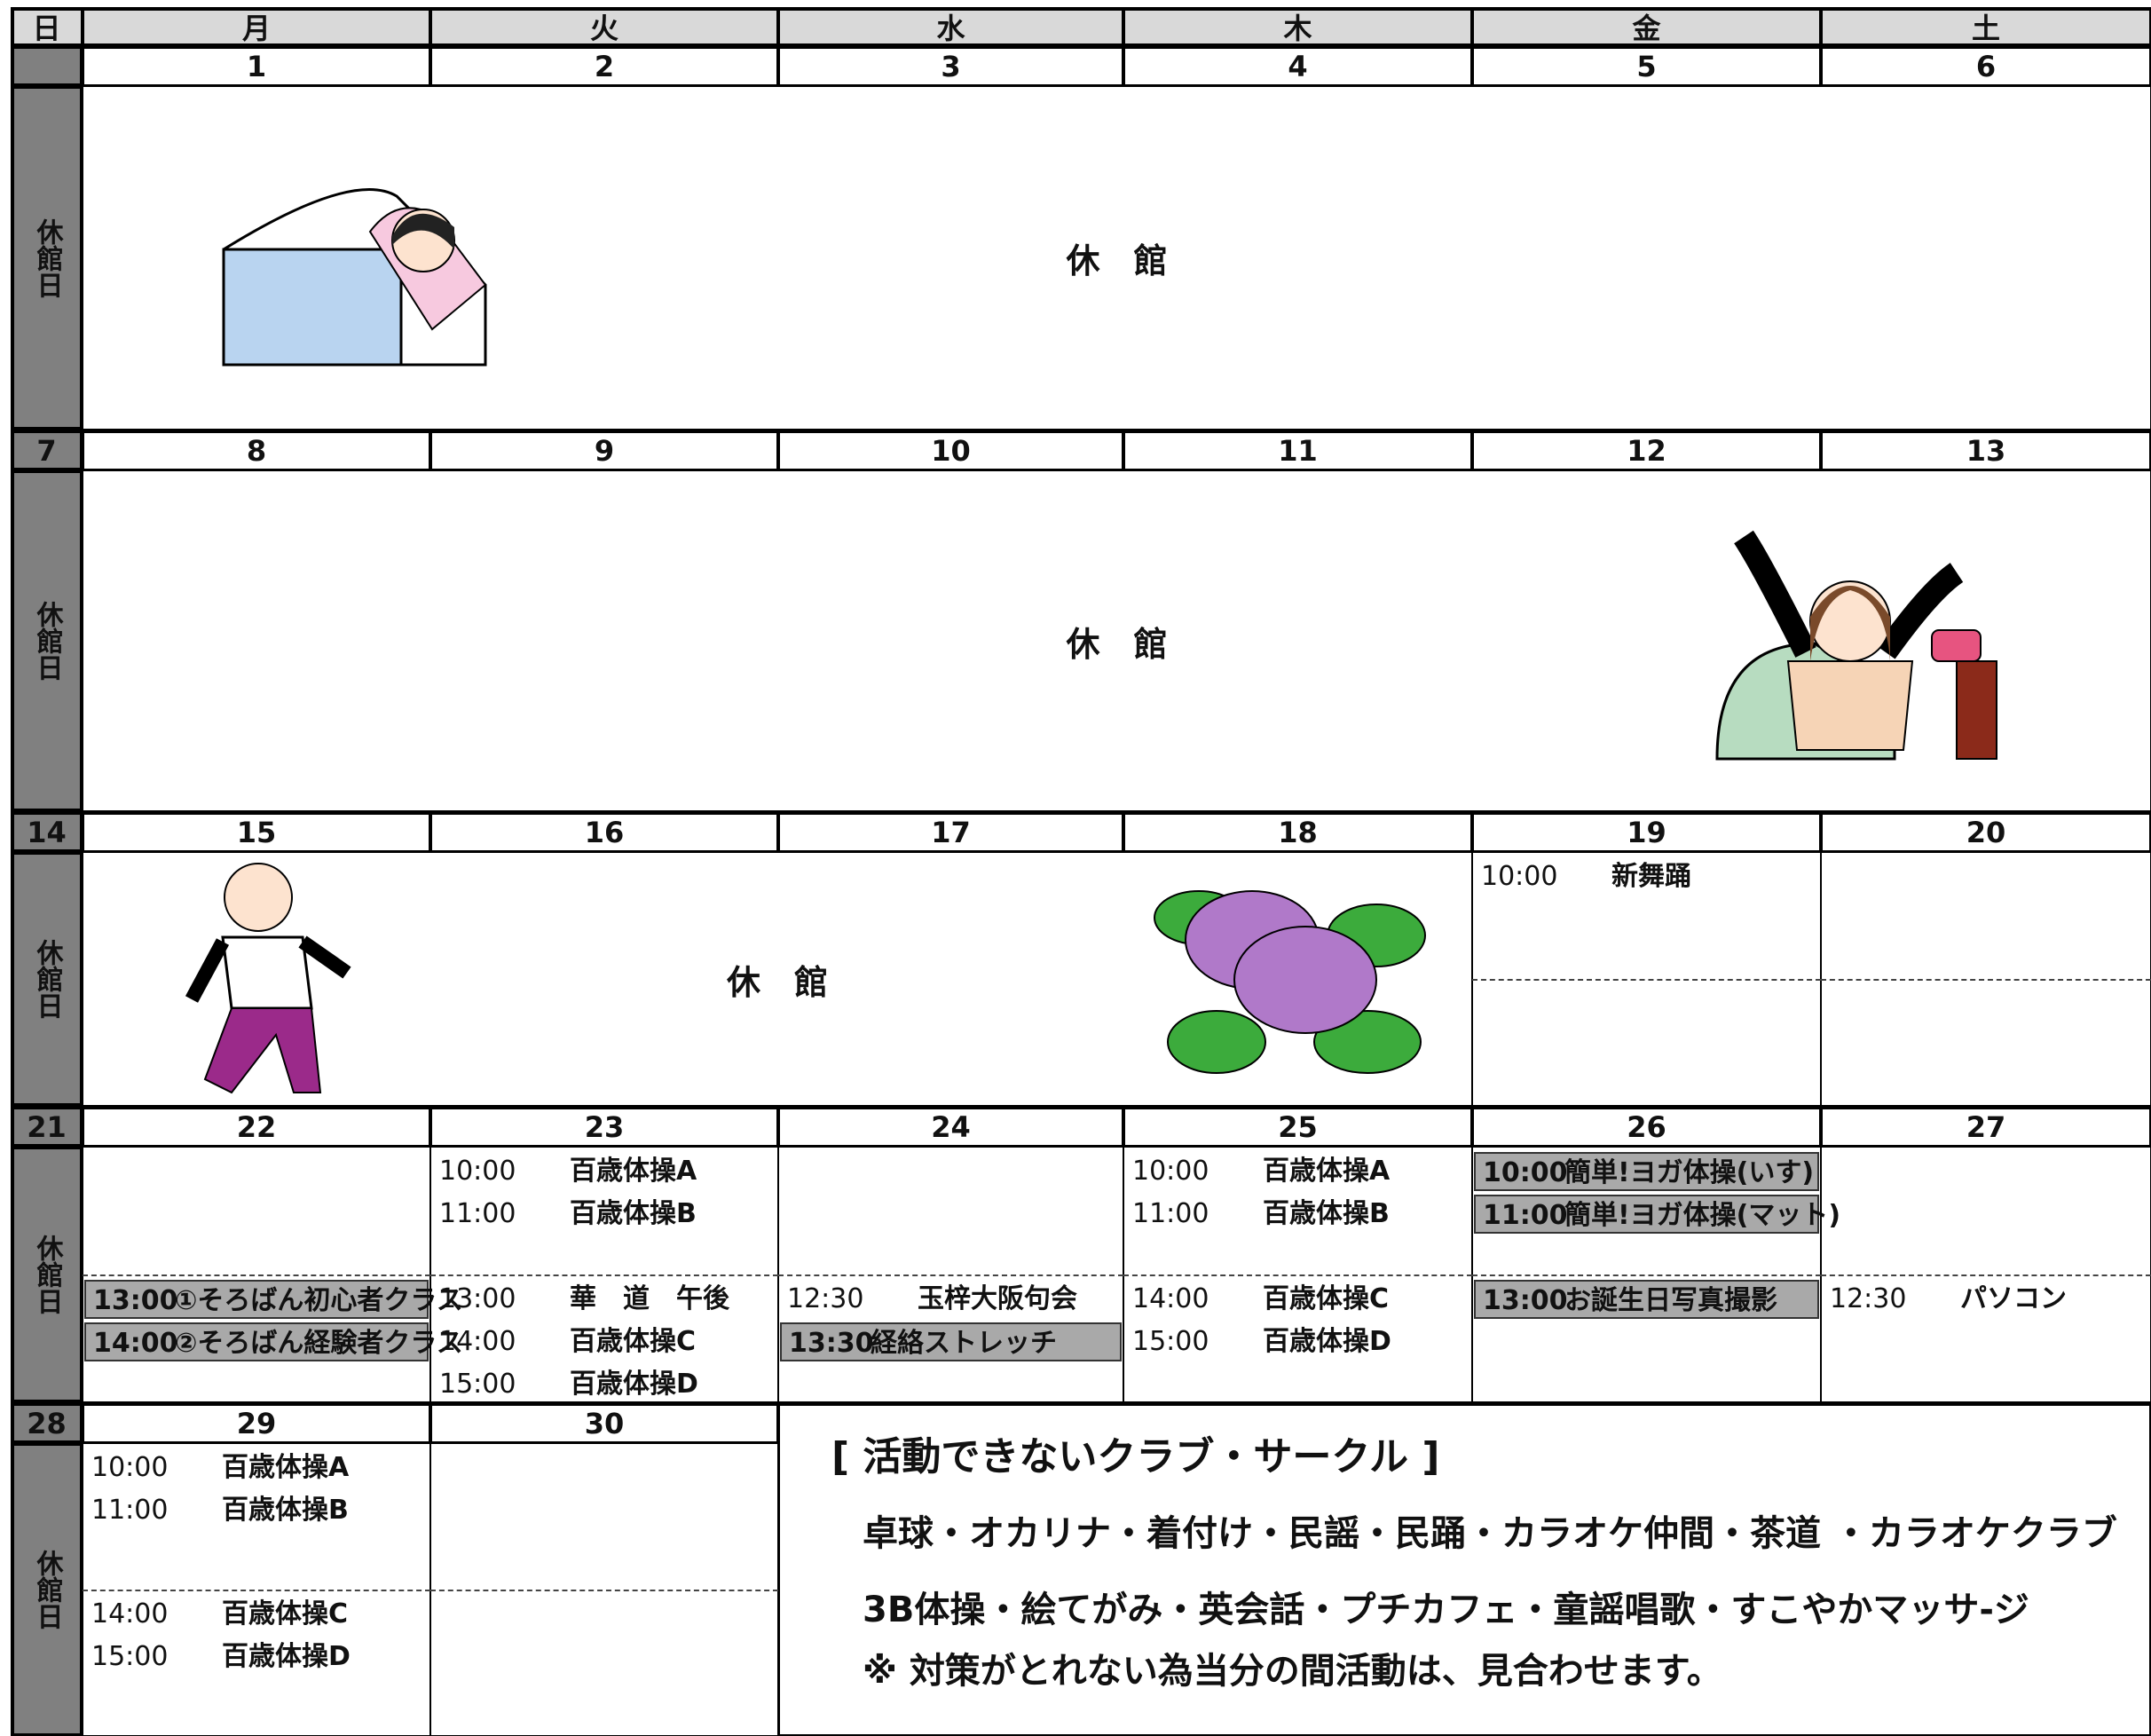 The height and width of the screenshot is (1736, 2151). Describe the element at coordinates (1646, 65) in the screenshot. I see `date: 5` at that location.